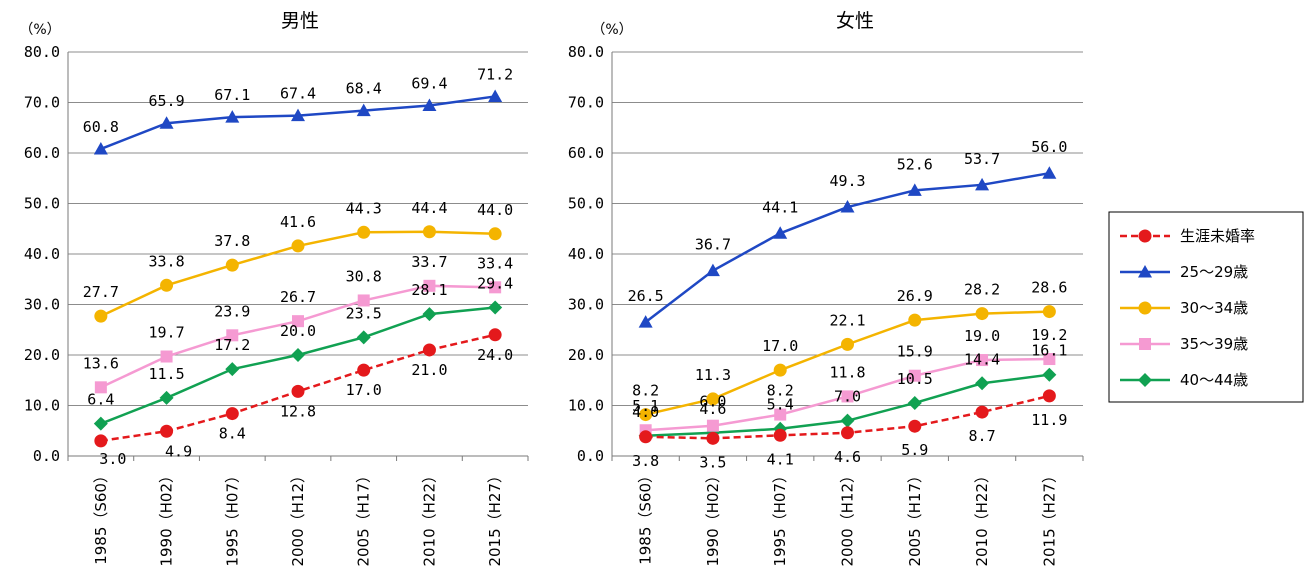  What do you see at coordinates (101, 292) in the screenshot?
I see `data-label: 27.7` at bounding box center [101, 292].